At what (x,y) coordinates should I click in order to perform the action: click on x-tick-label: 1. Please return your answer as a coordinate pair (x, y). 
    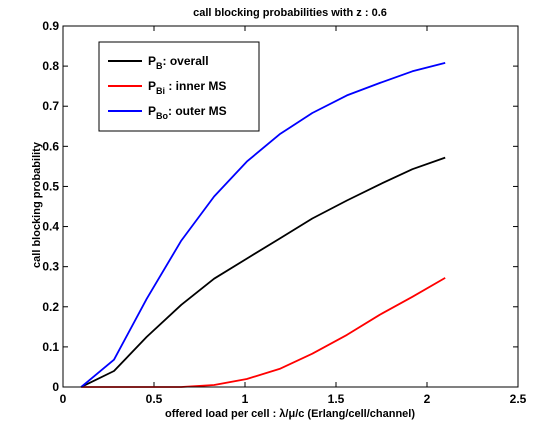
    Looking at the image, I should click on (245, 399).